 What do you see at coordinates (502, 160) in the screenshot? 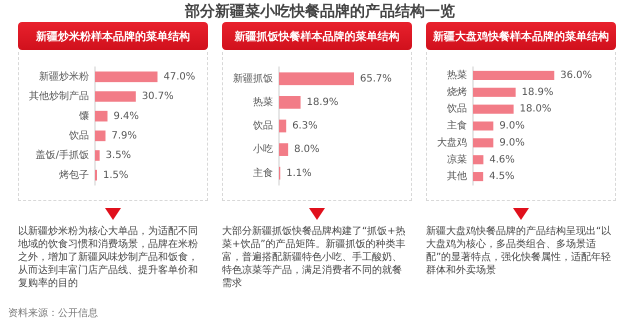
I see `data-label: 4.6%` at bounding box center [502, 160].